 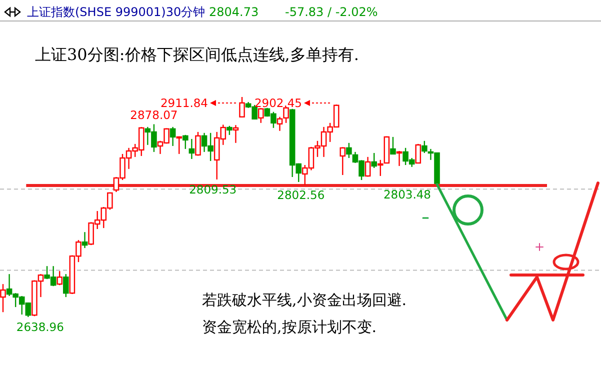 I want to click on chart-subtitle: 上证30分图:价格下探区间低点连线,多单持有., so click(x=197, y=54).